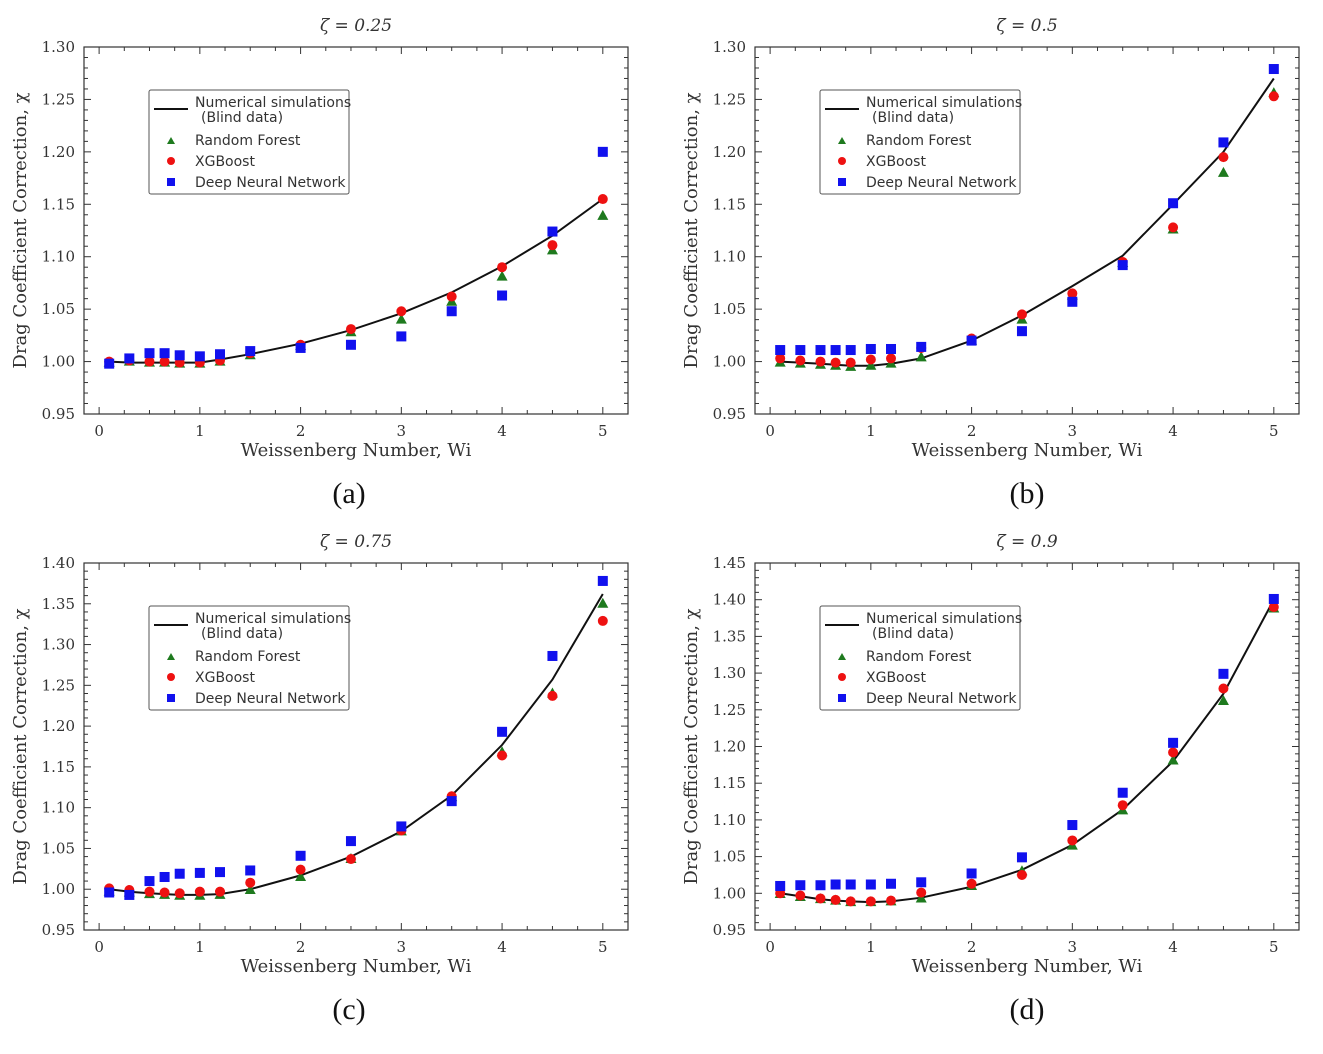 The image size is (1323, 1054). What do you see at coordinates (200, 431) in the screenshot?
I see `x-tick-label: 1` at bounding box center [200, 431].